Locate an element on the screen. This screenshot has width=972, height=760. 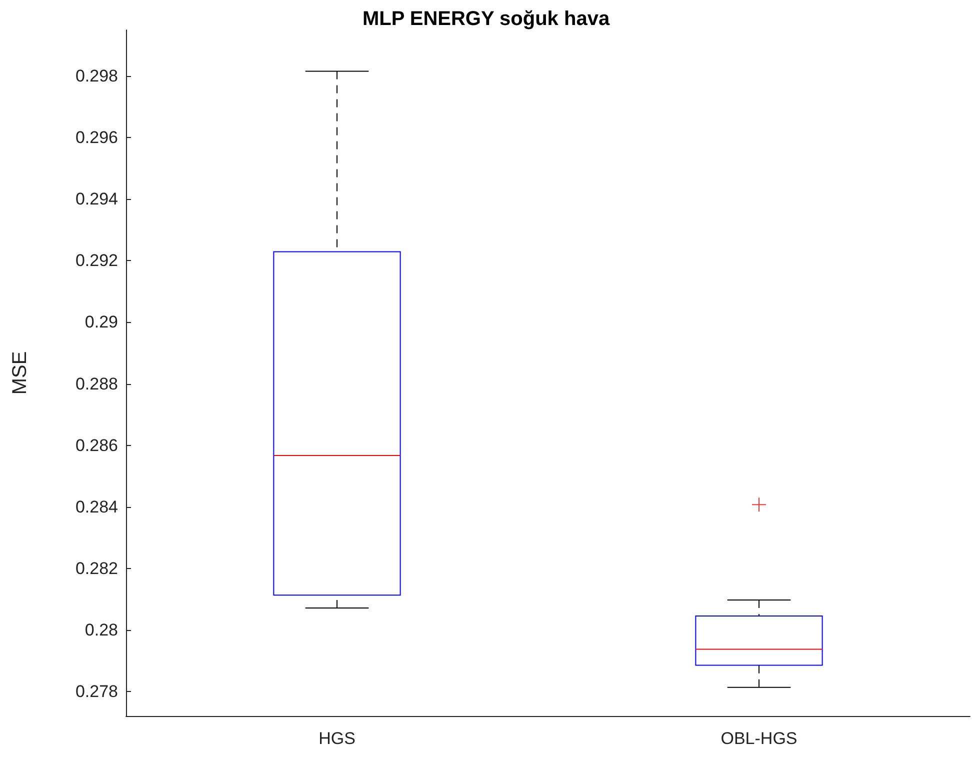
y-tick-label: 0.286 is located at coordinates (96, 445).